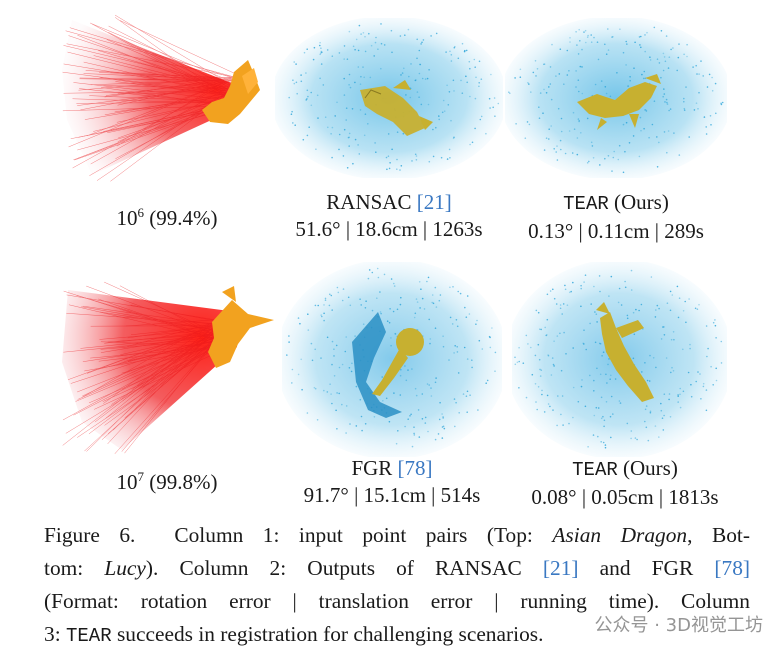 The width and height of the screenshot is (779, 653). Describe the element at coordinates (392, 468) in the screenshot. I see `method-name: FGR [78]` at that location.